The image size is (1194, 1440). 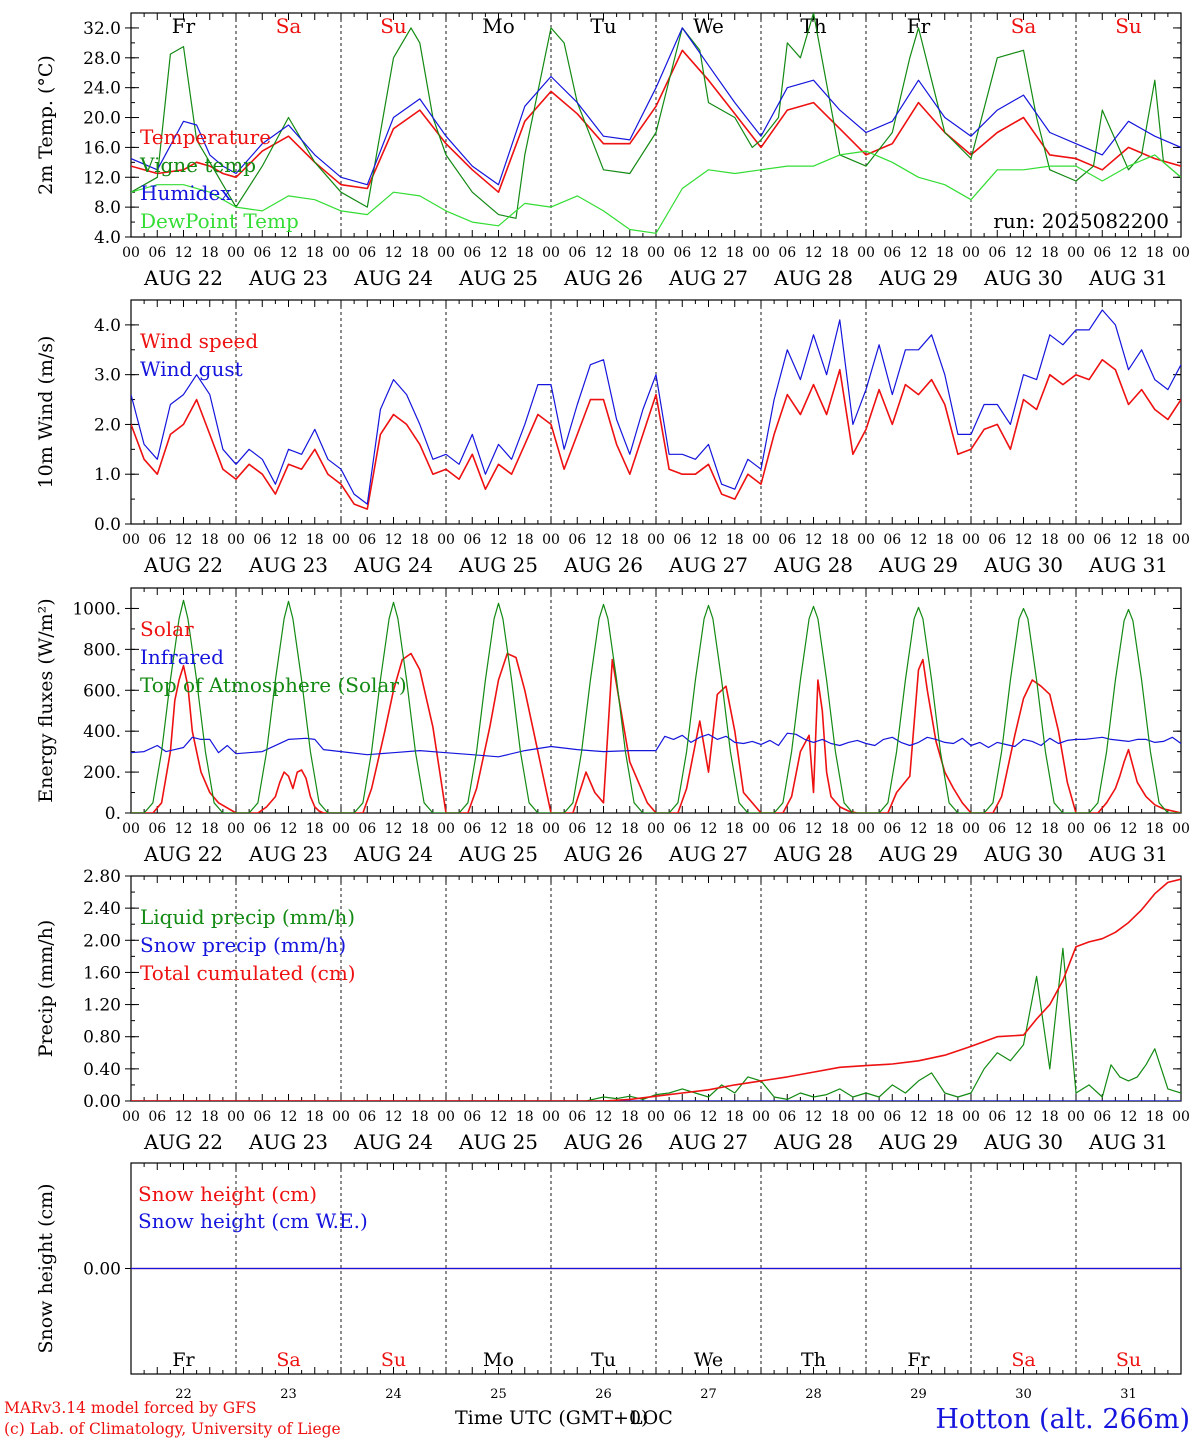 I want to click on weekday-label: We, so click(x=708, y=26).